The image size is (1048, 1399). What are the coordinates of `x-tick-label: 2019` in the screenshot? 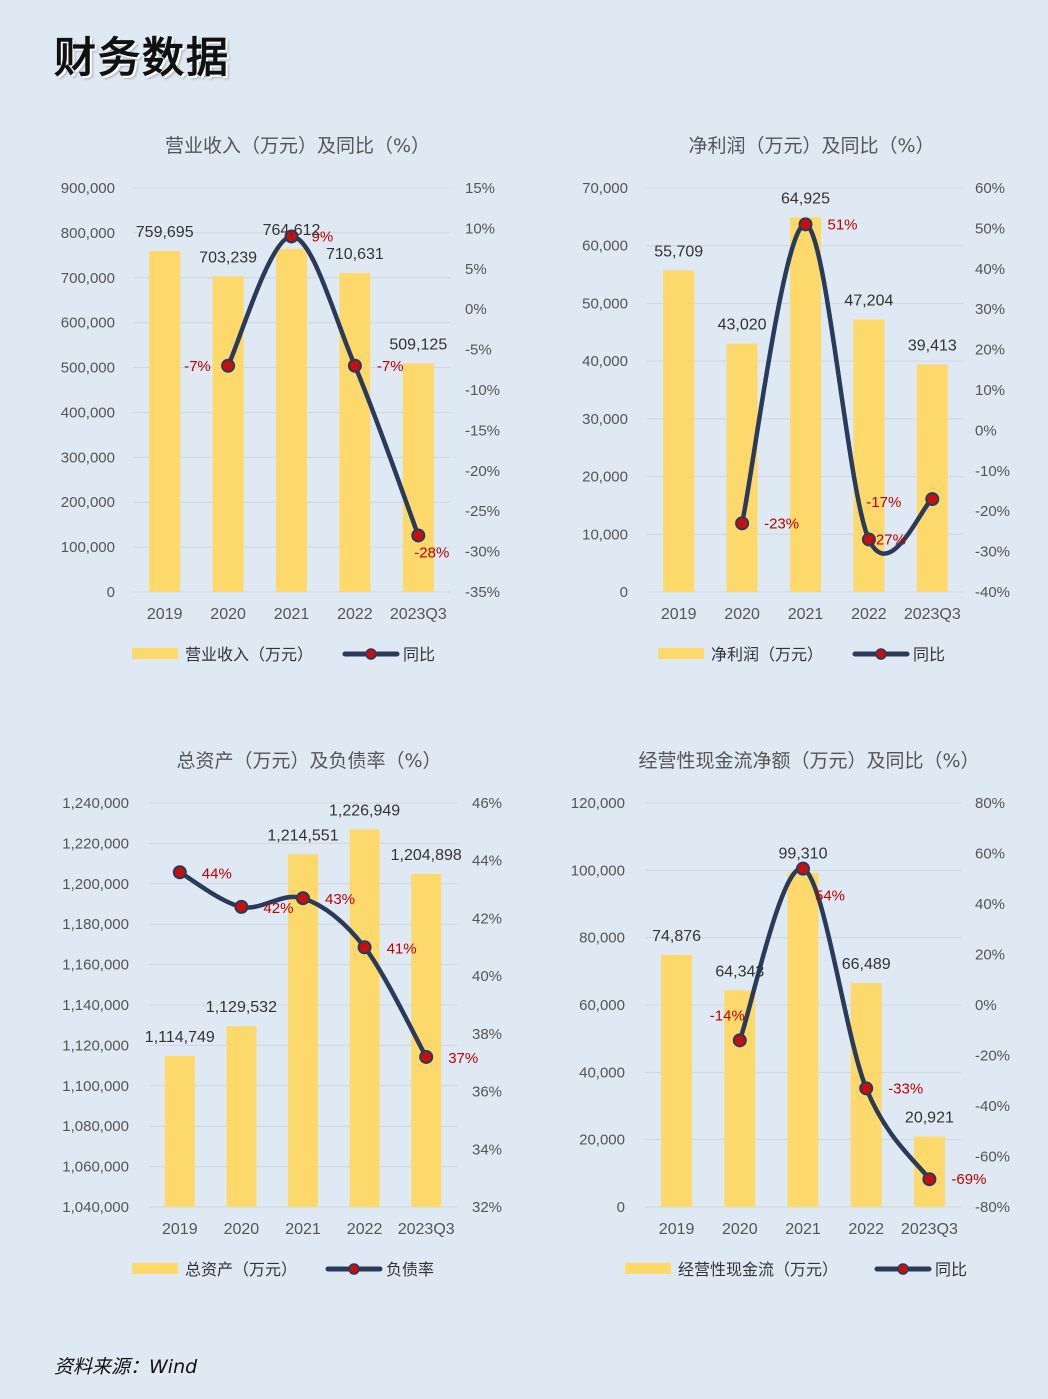 It's located at (677, 1229).